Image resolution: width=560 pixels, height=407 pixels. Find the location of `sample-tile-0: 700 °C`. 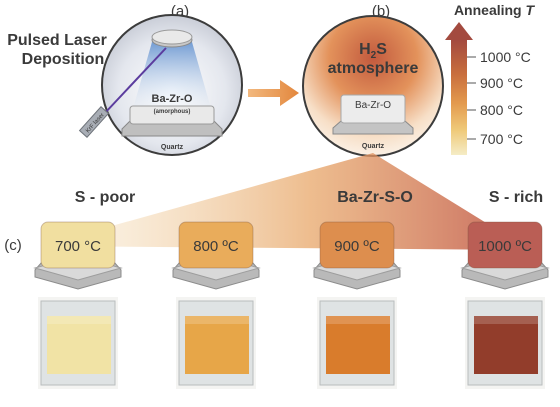

sample-tile-0: 700 °C is located at coordinates (78, 255).